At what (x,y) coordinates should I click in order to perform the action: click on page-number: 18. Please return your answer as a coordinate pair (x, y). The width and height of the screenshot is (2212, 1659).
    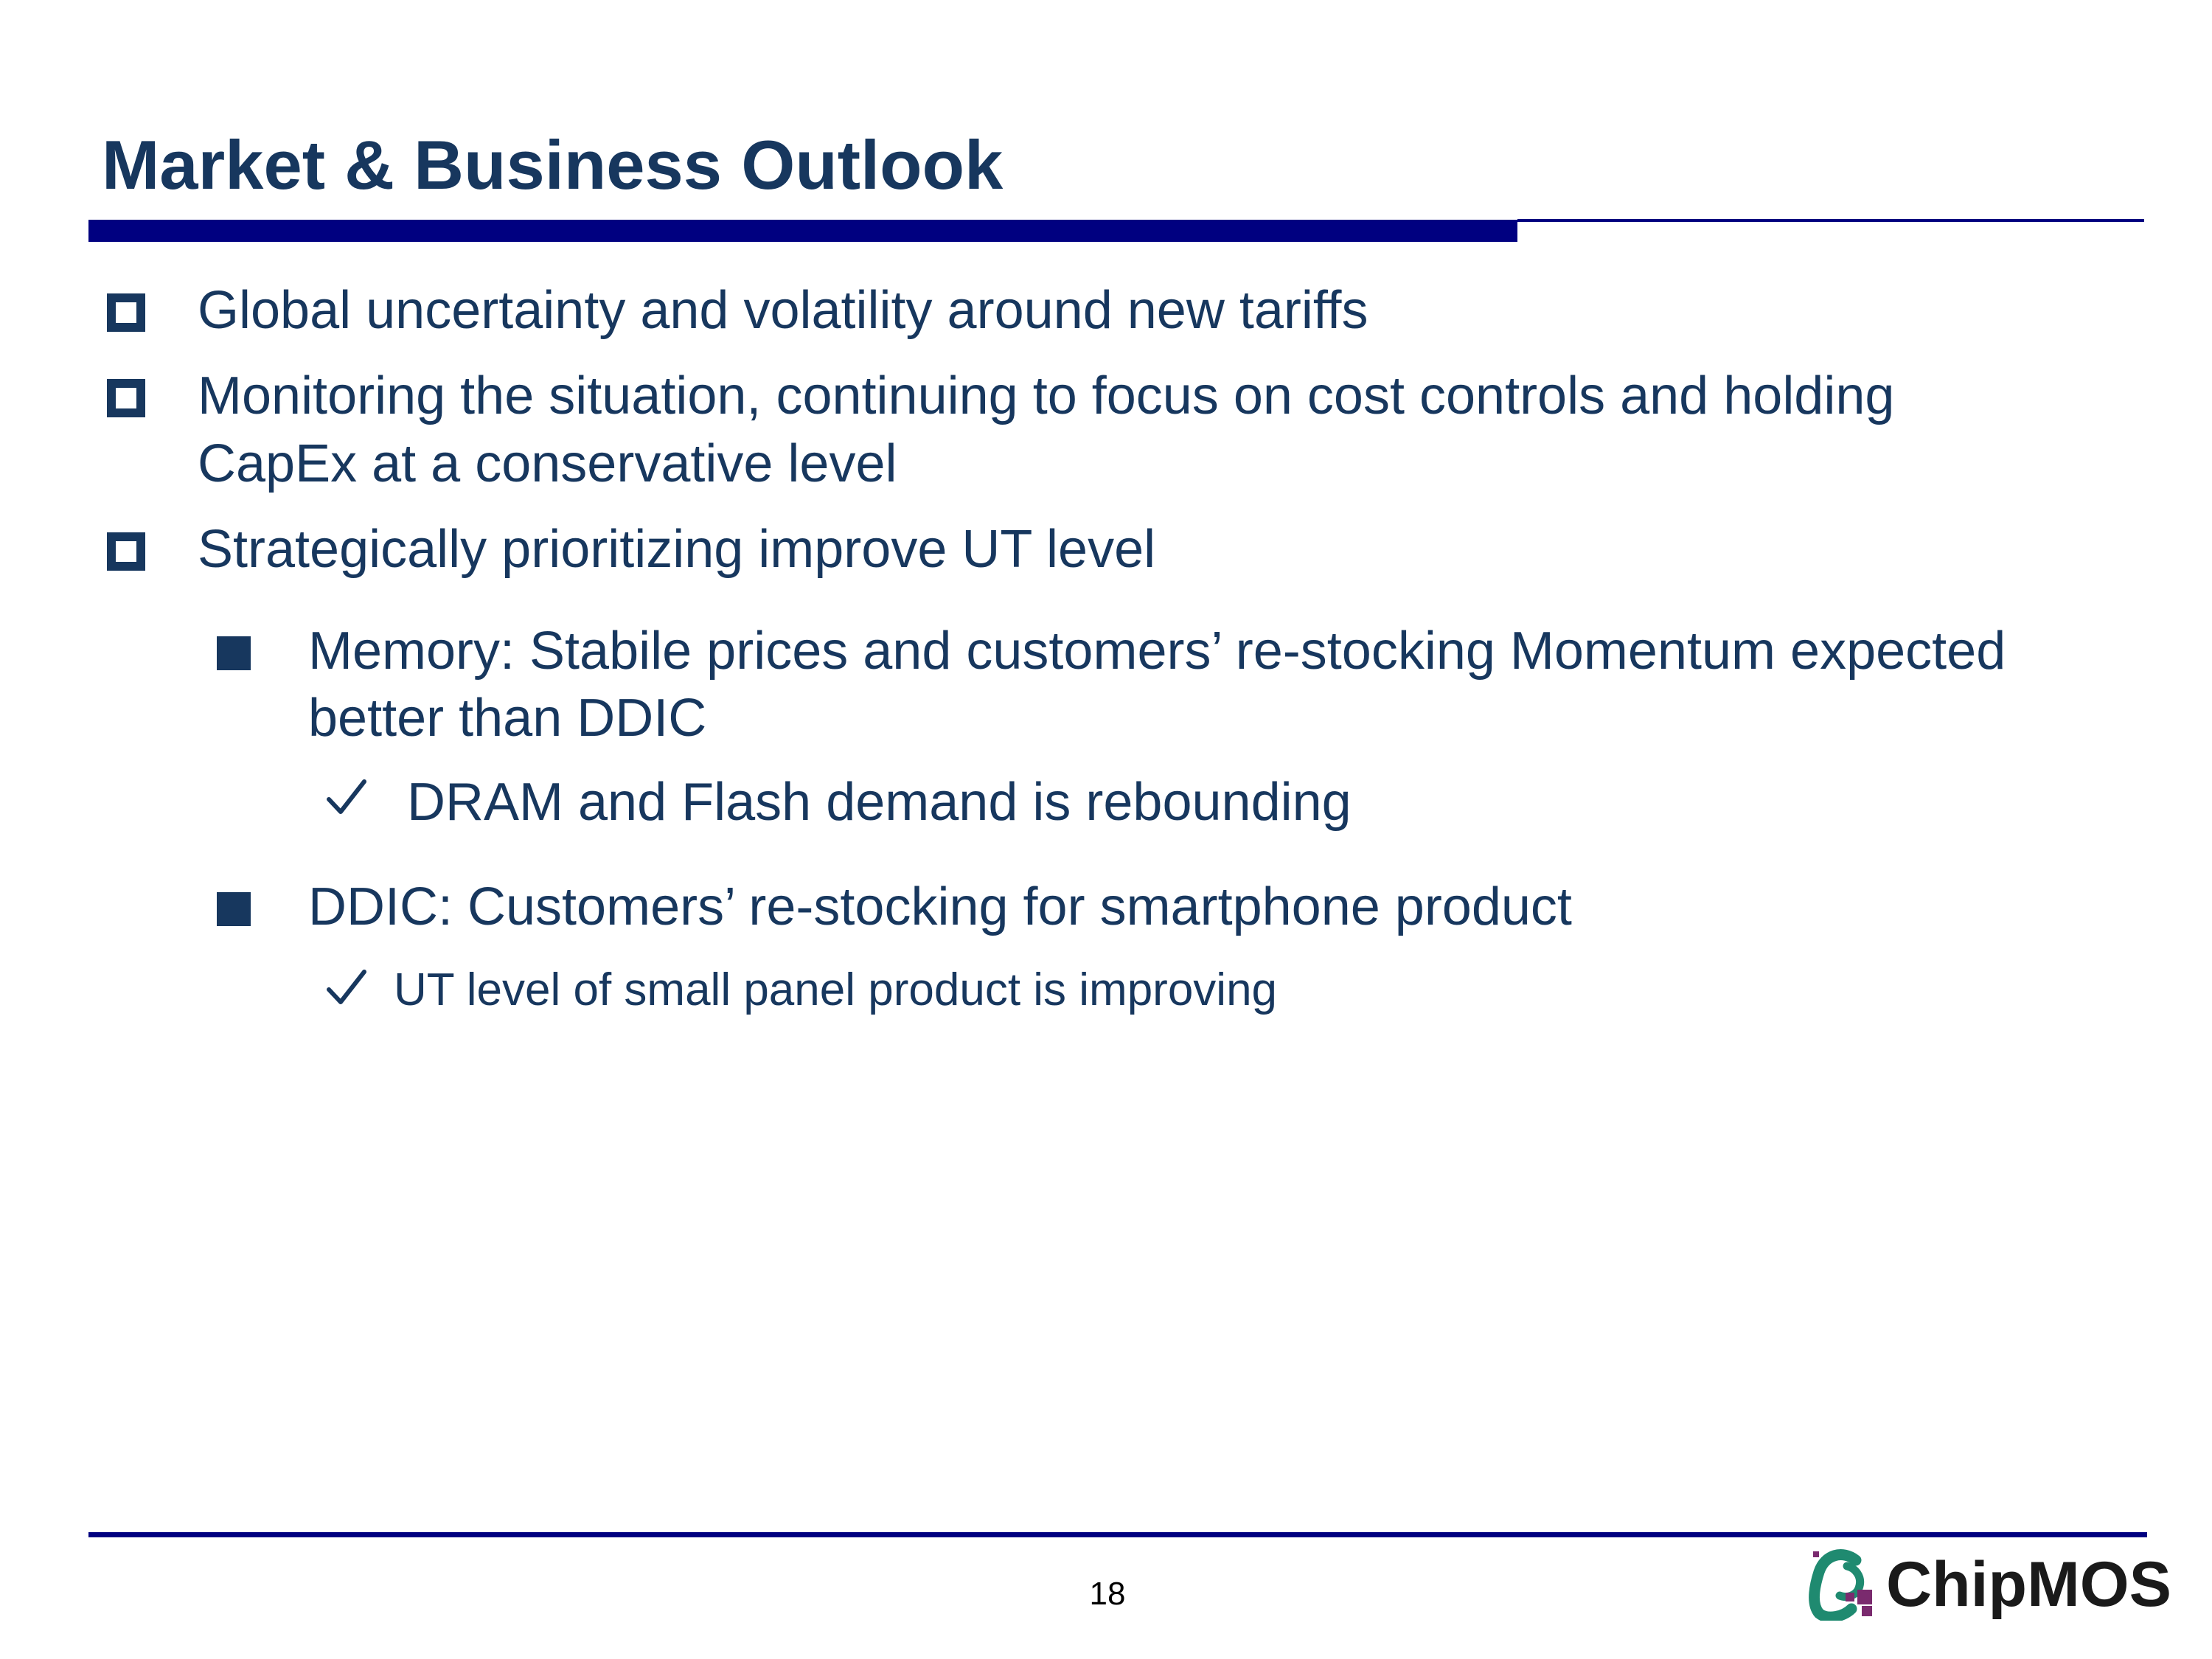
    Looking at the image, I should click on (1107, 1594).